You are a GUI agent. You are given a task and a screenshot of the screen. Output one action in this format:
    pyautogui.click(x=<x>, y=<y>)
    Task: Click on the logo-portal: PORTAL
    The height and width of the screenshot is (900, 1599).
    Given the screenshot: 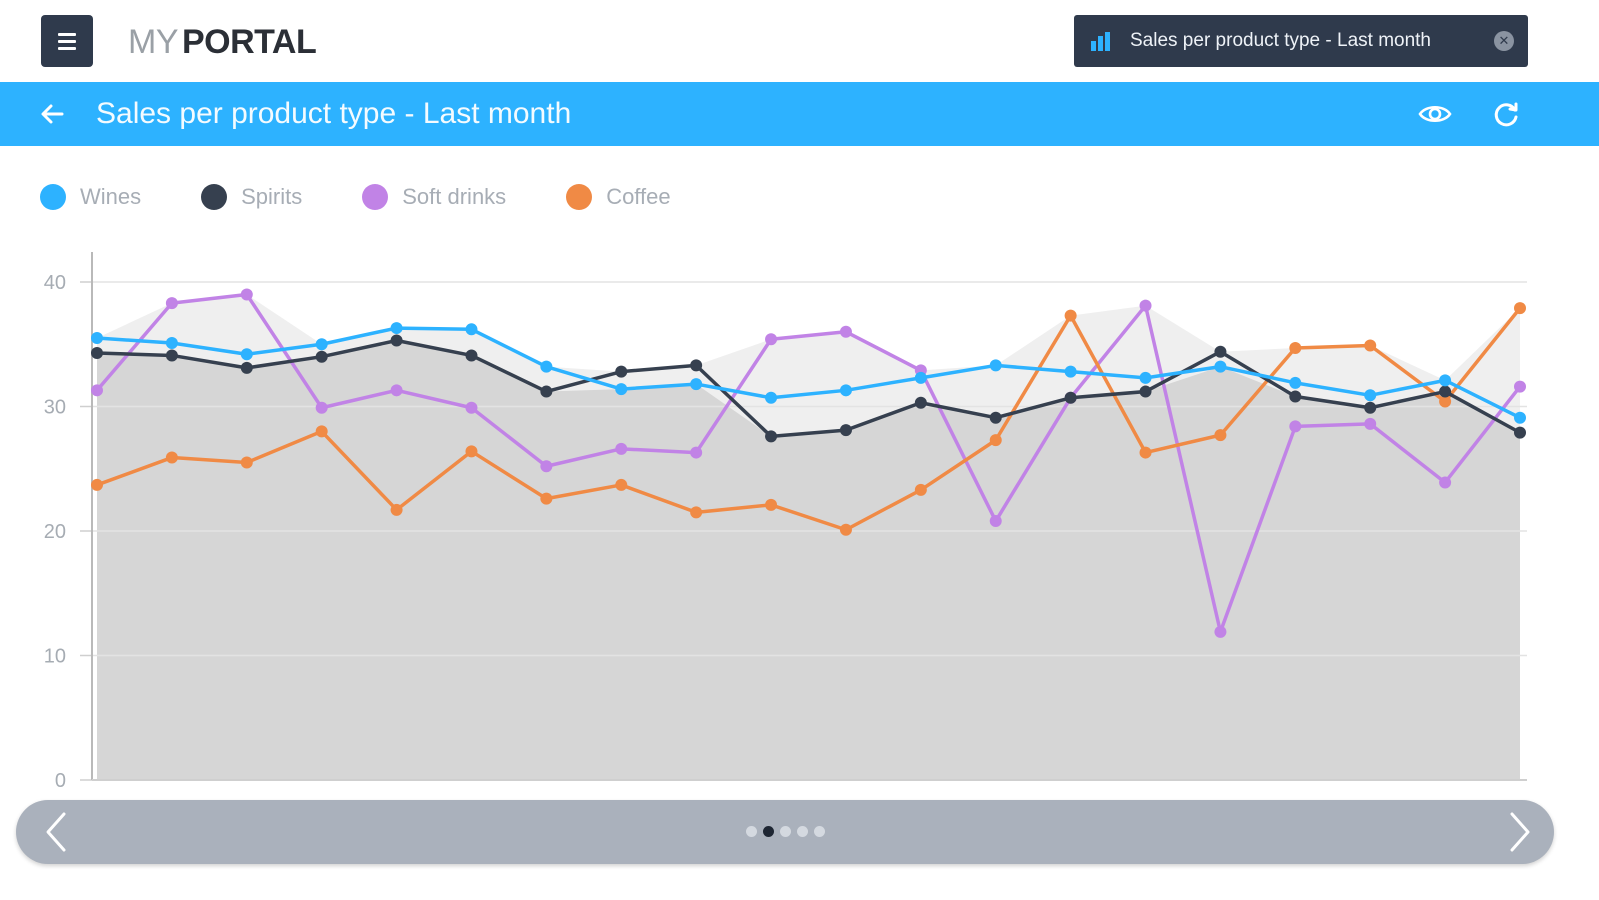 What is the action you would take?
    pyautogui.click(x=249, y=42)
    